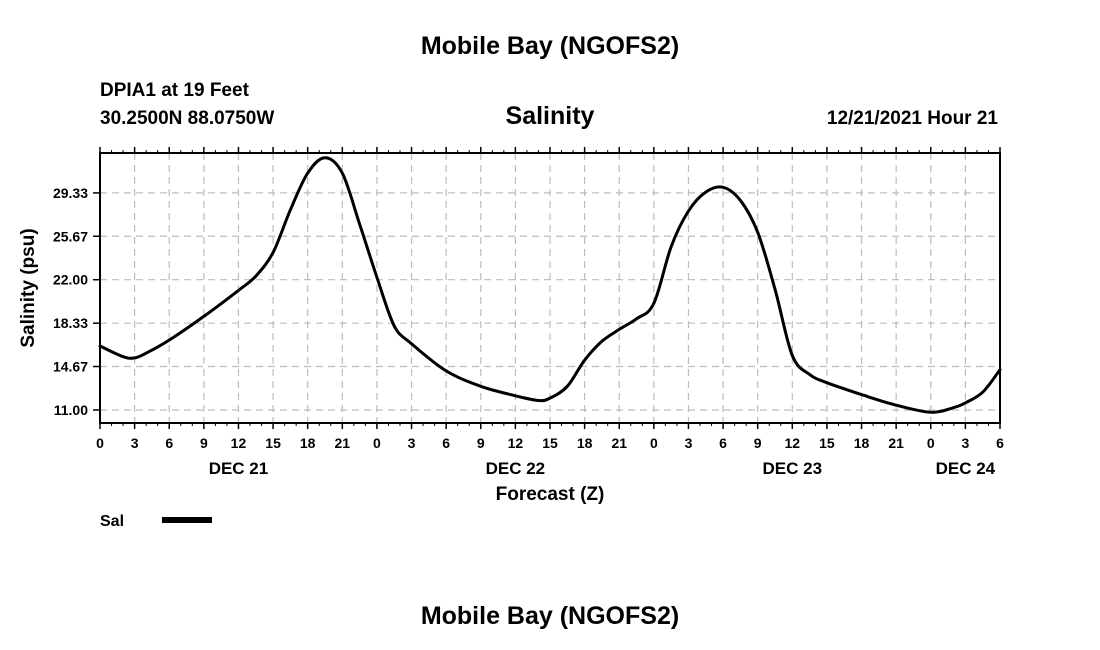 The height and width of the screenshot is (650, 1100). Describe the element at coordinates (966, 468) in the screenshot. I see `date-label: DEC 24` at that location.